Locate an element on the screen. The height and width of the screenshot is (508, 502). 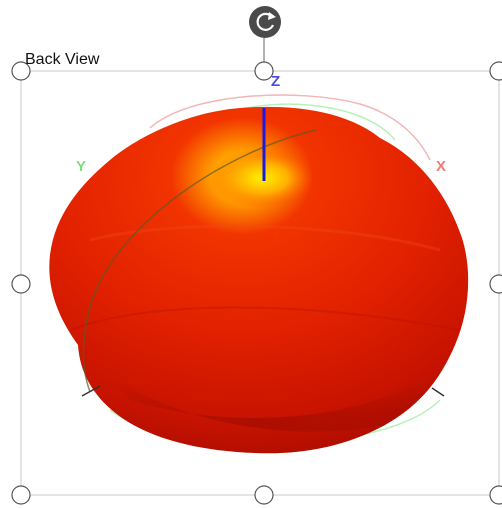
surface-shadow is located at coordinates (266, 388).